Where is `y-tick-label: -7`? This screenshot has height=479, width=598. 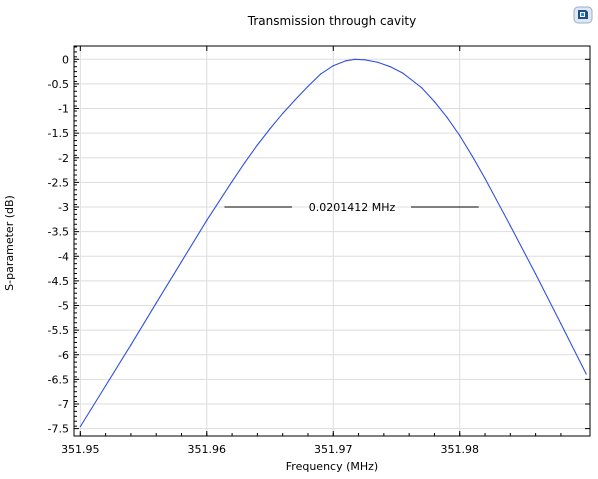 y-tick-label: -7 is located at coordinates (63, 404).